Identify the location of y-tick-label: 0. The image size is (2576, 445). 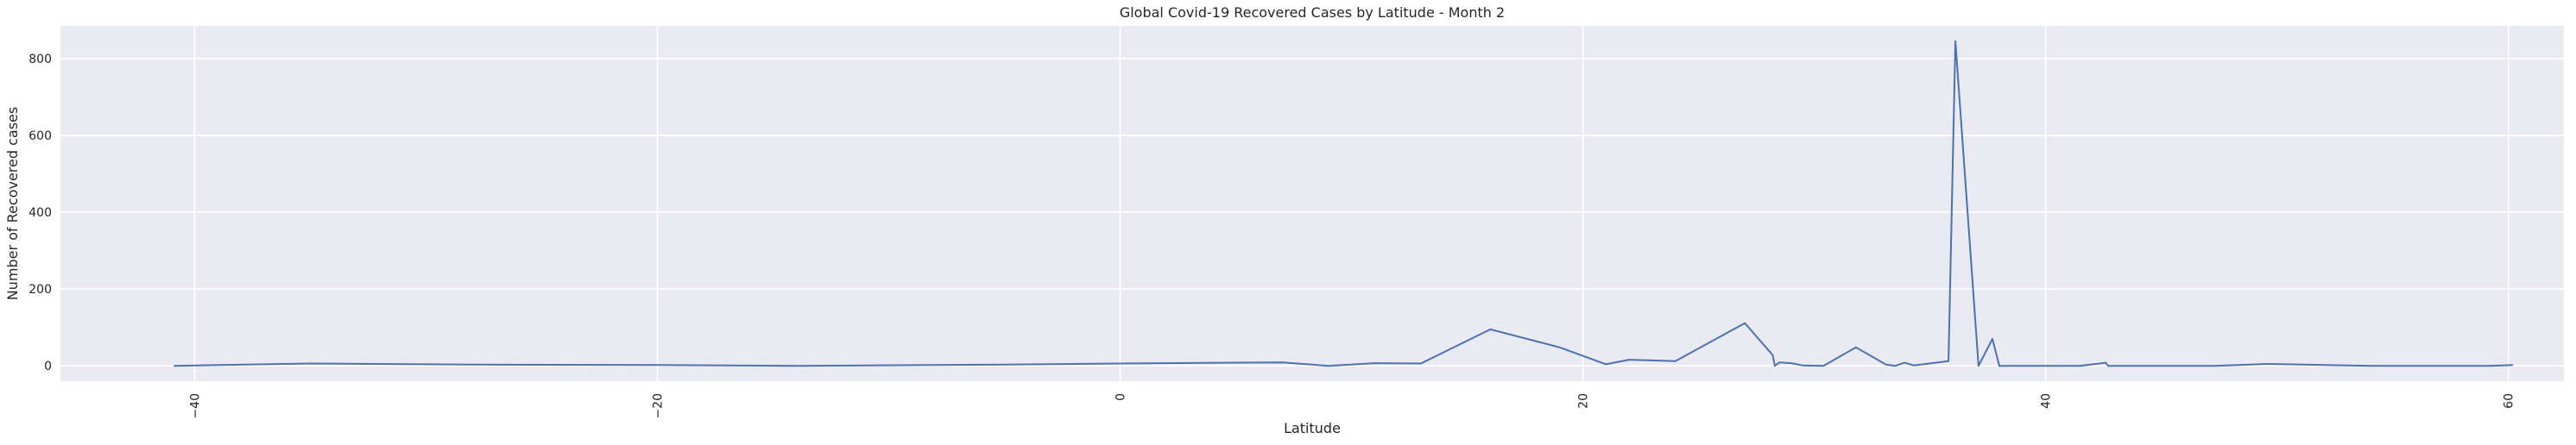
(48, 366).